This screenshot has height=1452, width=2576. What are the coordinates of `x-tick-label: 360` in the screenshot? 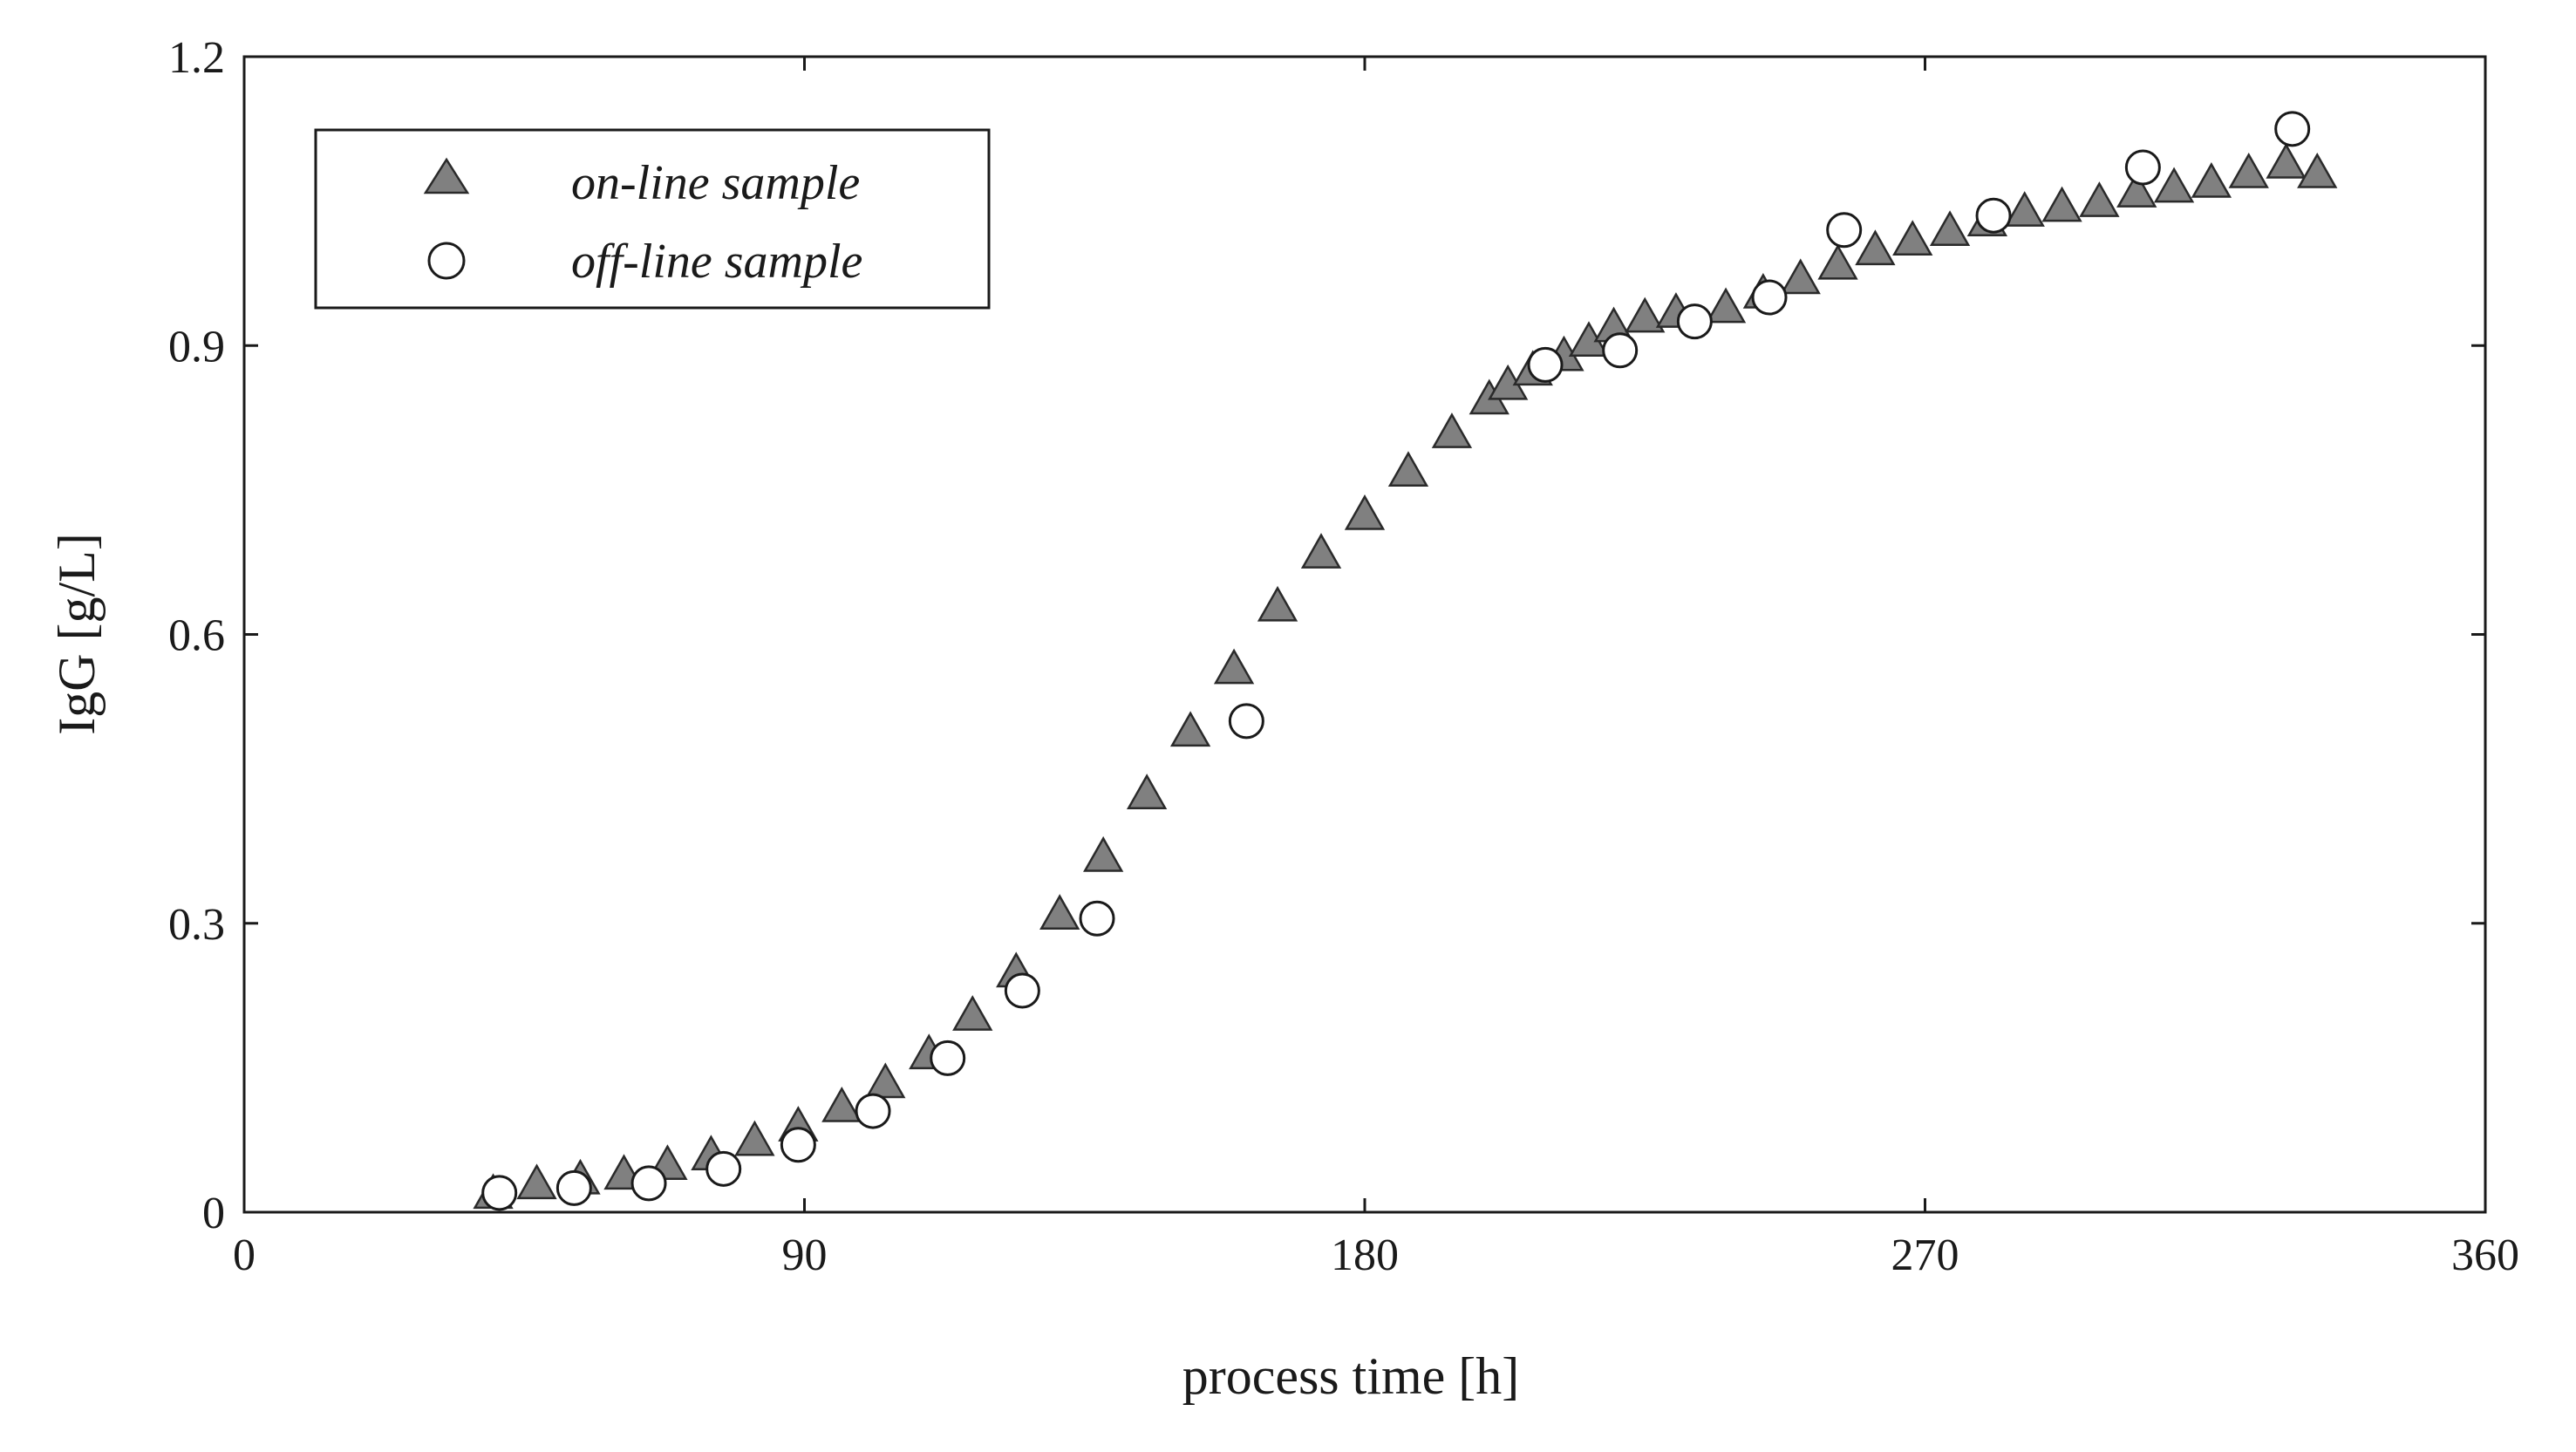 It's located at (2485, 1255).